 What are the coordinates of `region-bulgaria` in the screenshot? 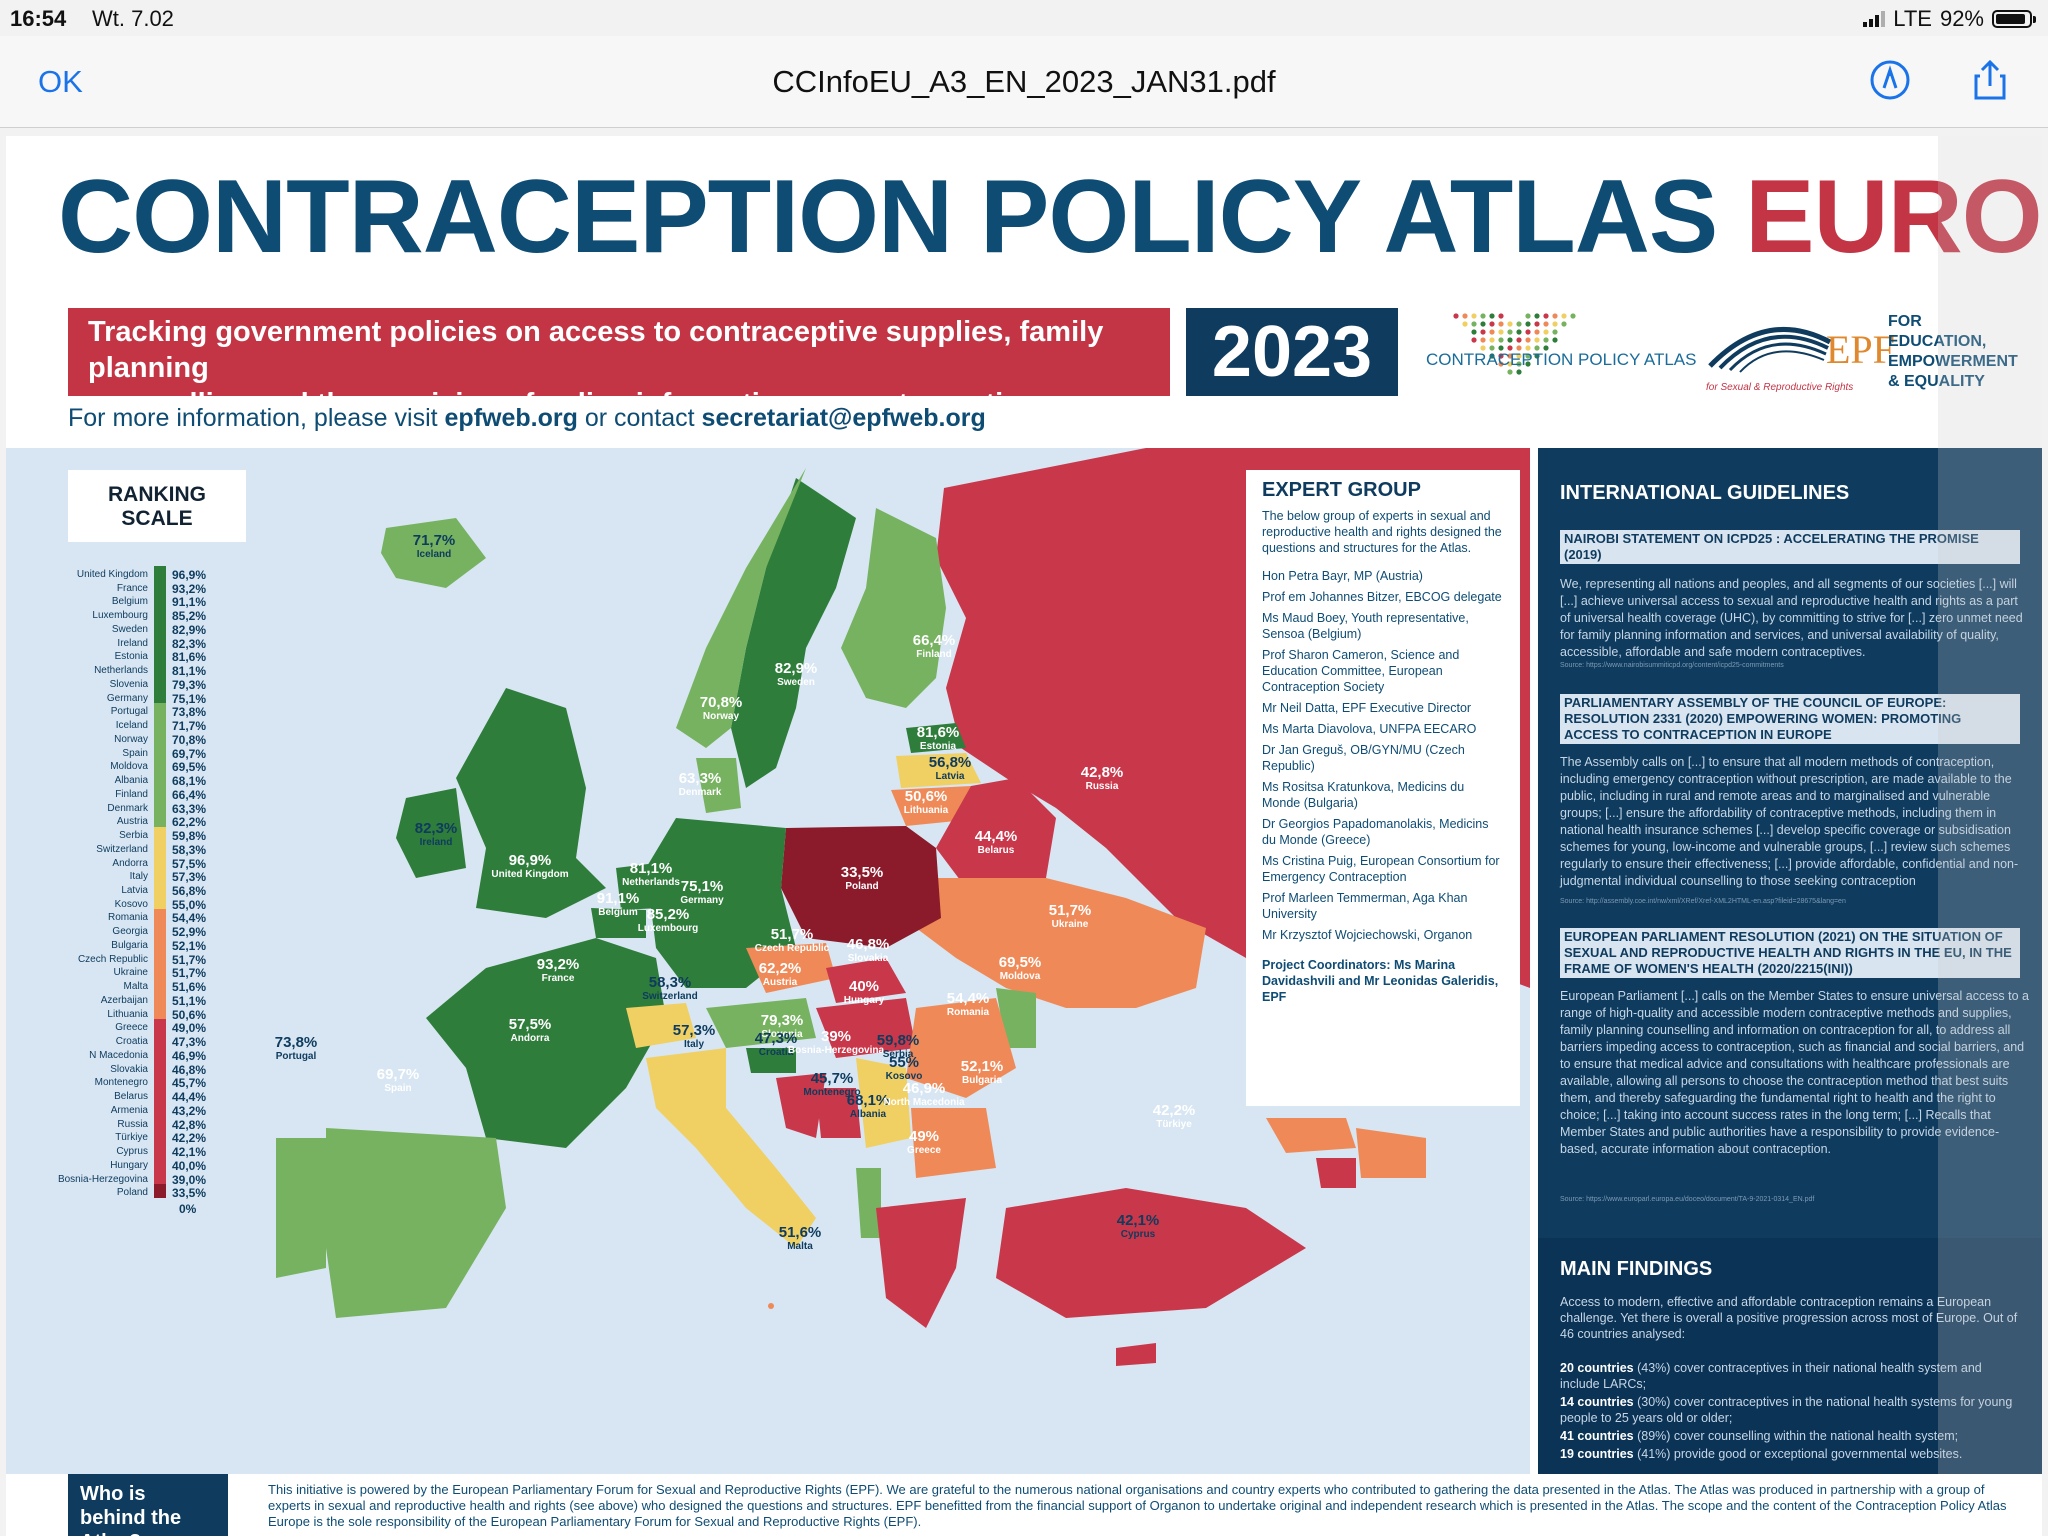 It's located at (953, 1143).